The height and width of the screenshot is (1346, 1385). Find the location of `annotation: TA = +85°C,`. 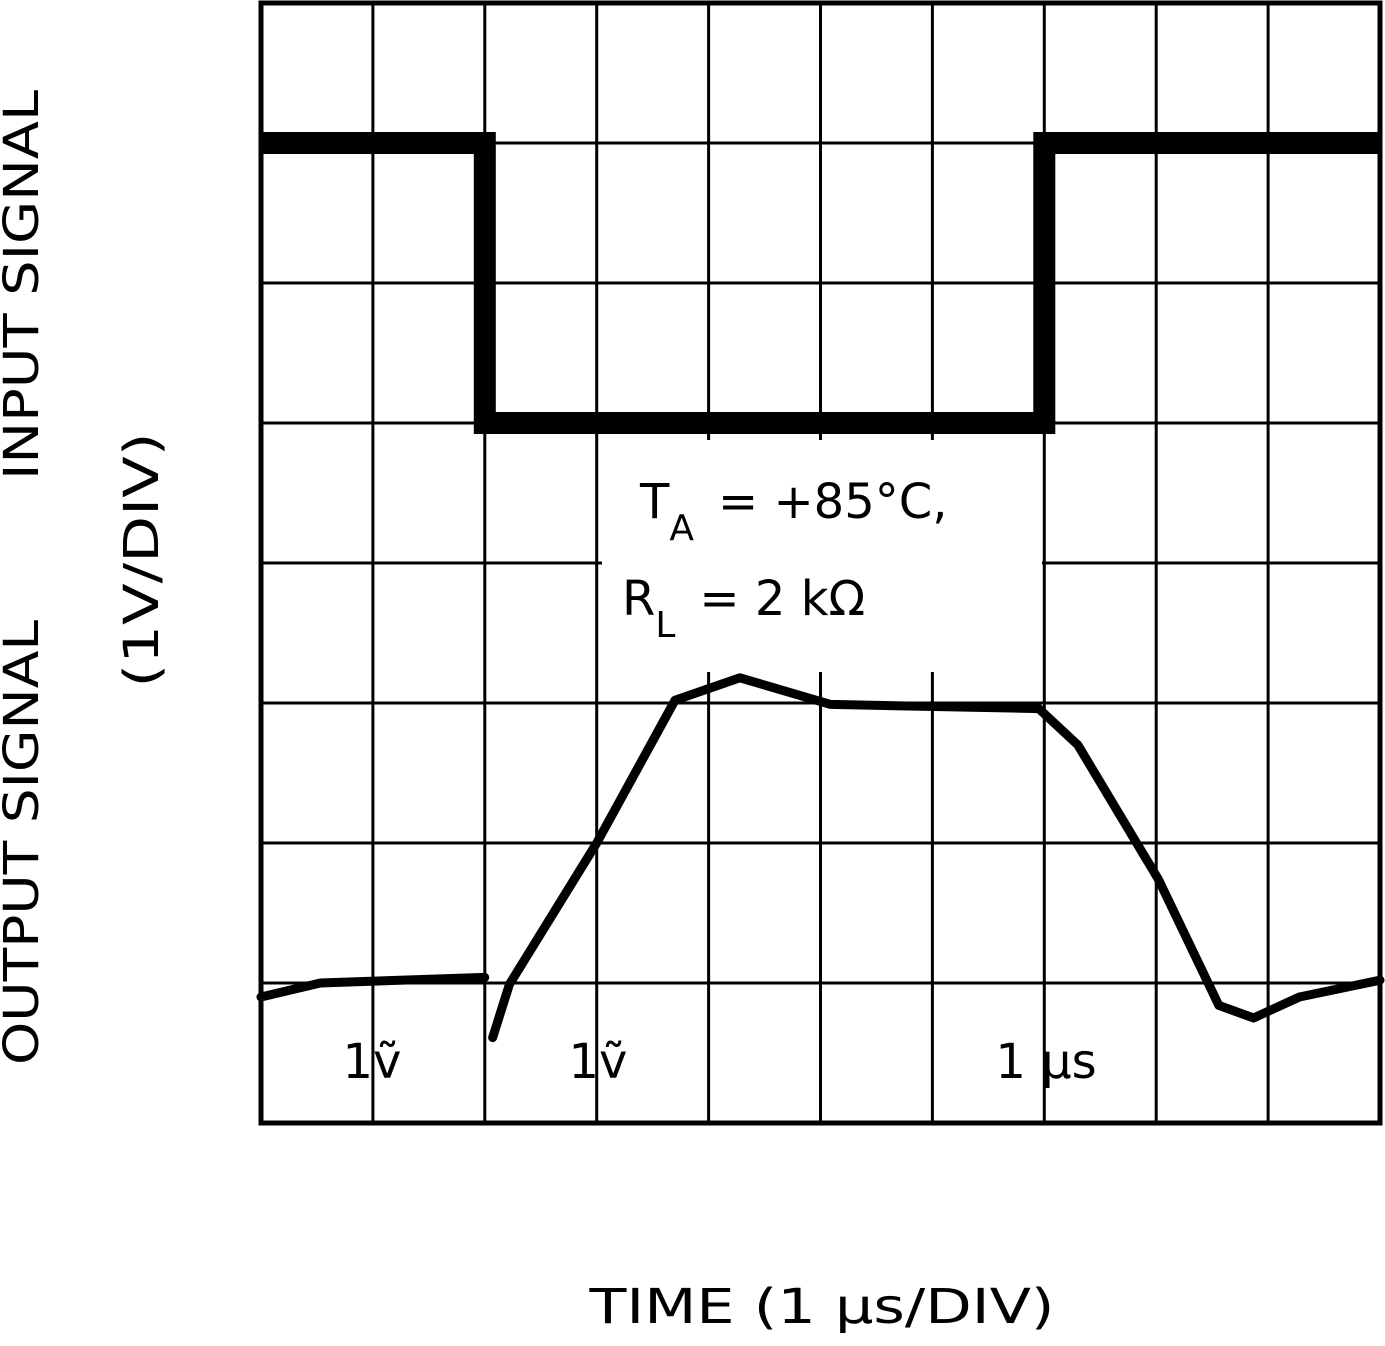

annotation: TA = +85°C, is located at coordinates (793, 511).